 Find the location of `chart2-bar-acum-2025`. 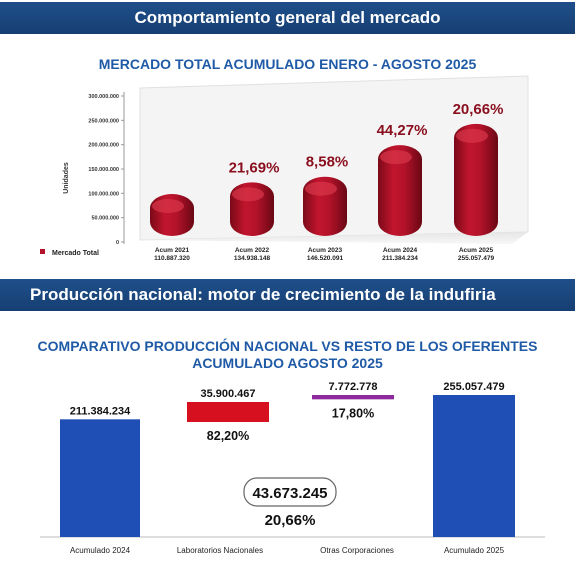

chart2-bar-acum-2025 is located at coordinates (474, 466).